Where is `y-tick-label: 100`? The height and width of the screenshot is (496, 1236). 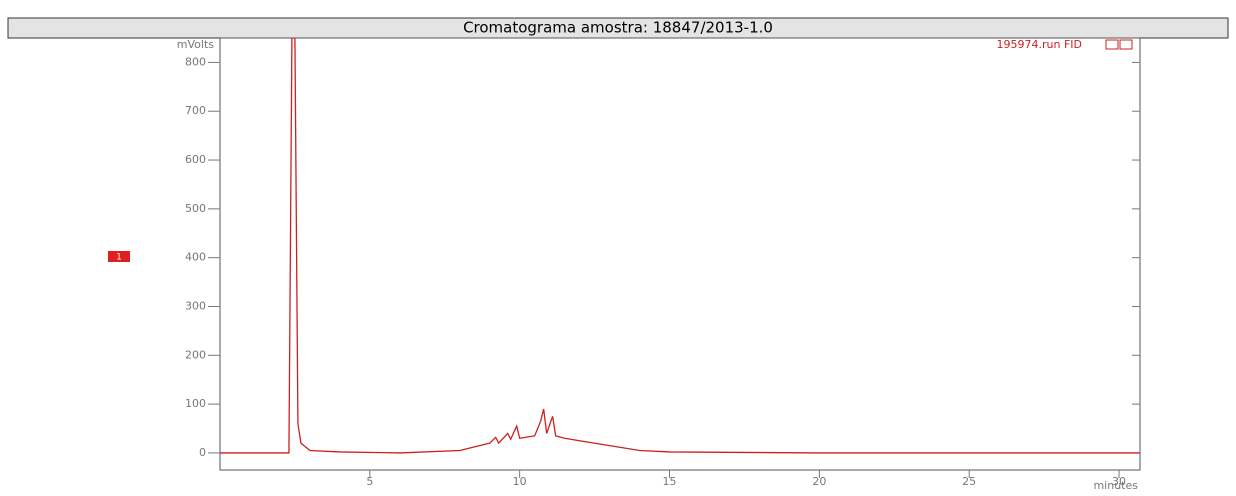 y-tick-label: 100 is located at coordinates (195, 403).